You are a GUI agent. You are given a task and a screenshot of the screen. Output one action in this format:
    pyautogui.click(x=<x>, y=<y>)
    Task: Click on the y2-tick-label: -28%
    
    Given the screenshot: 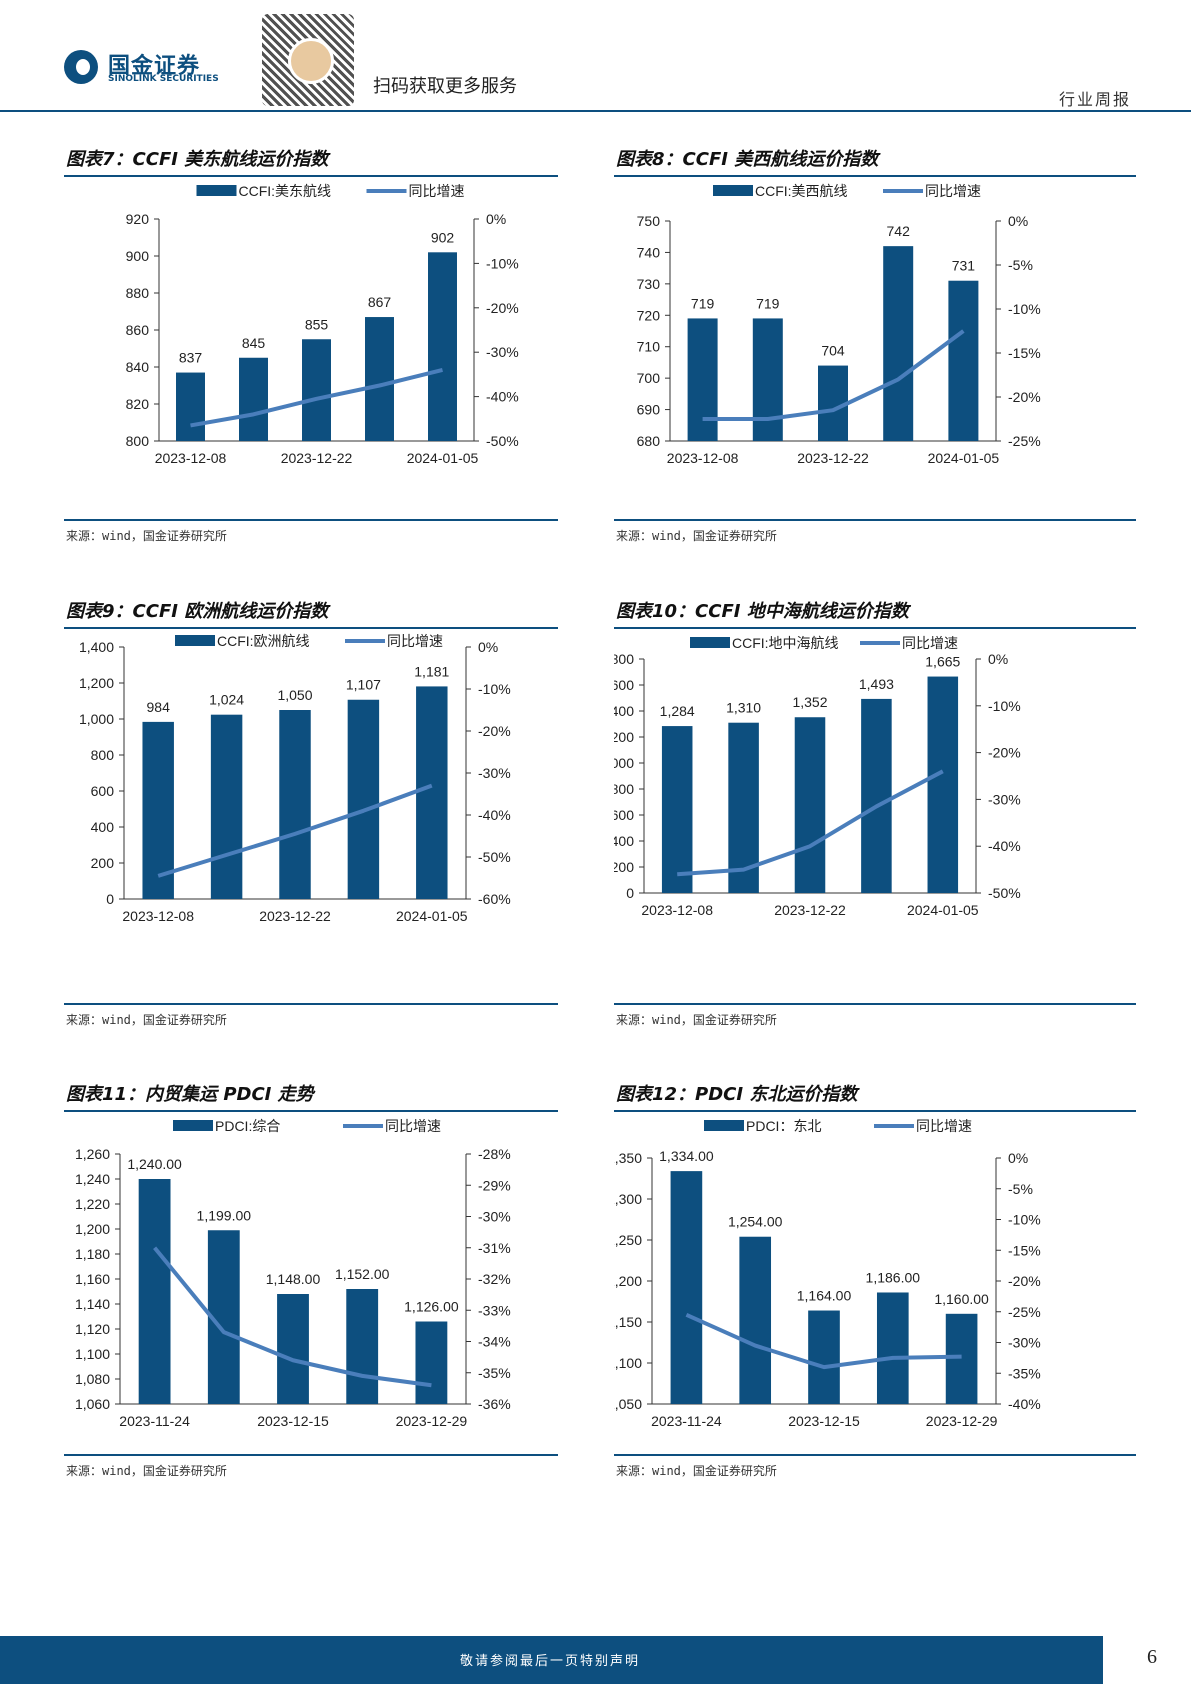 What is the action you would take?
    pyautogui.click(x=494, y=1154)
    